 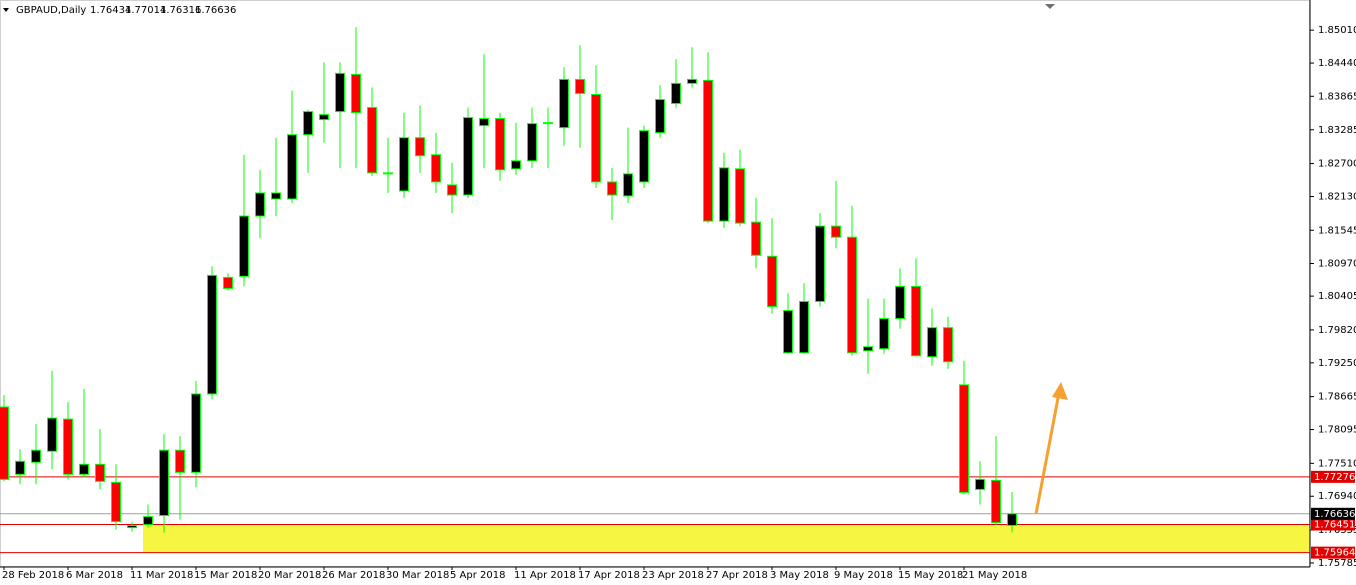 I want to click on y-tick-label: 1.83285, so click(x=1337, y=130).